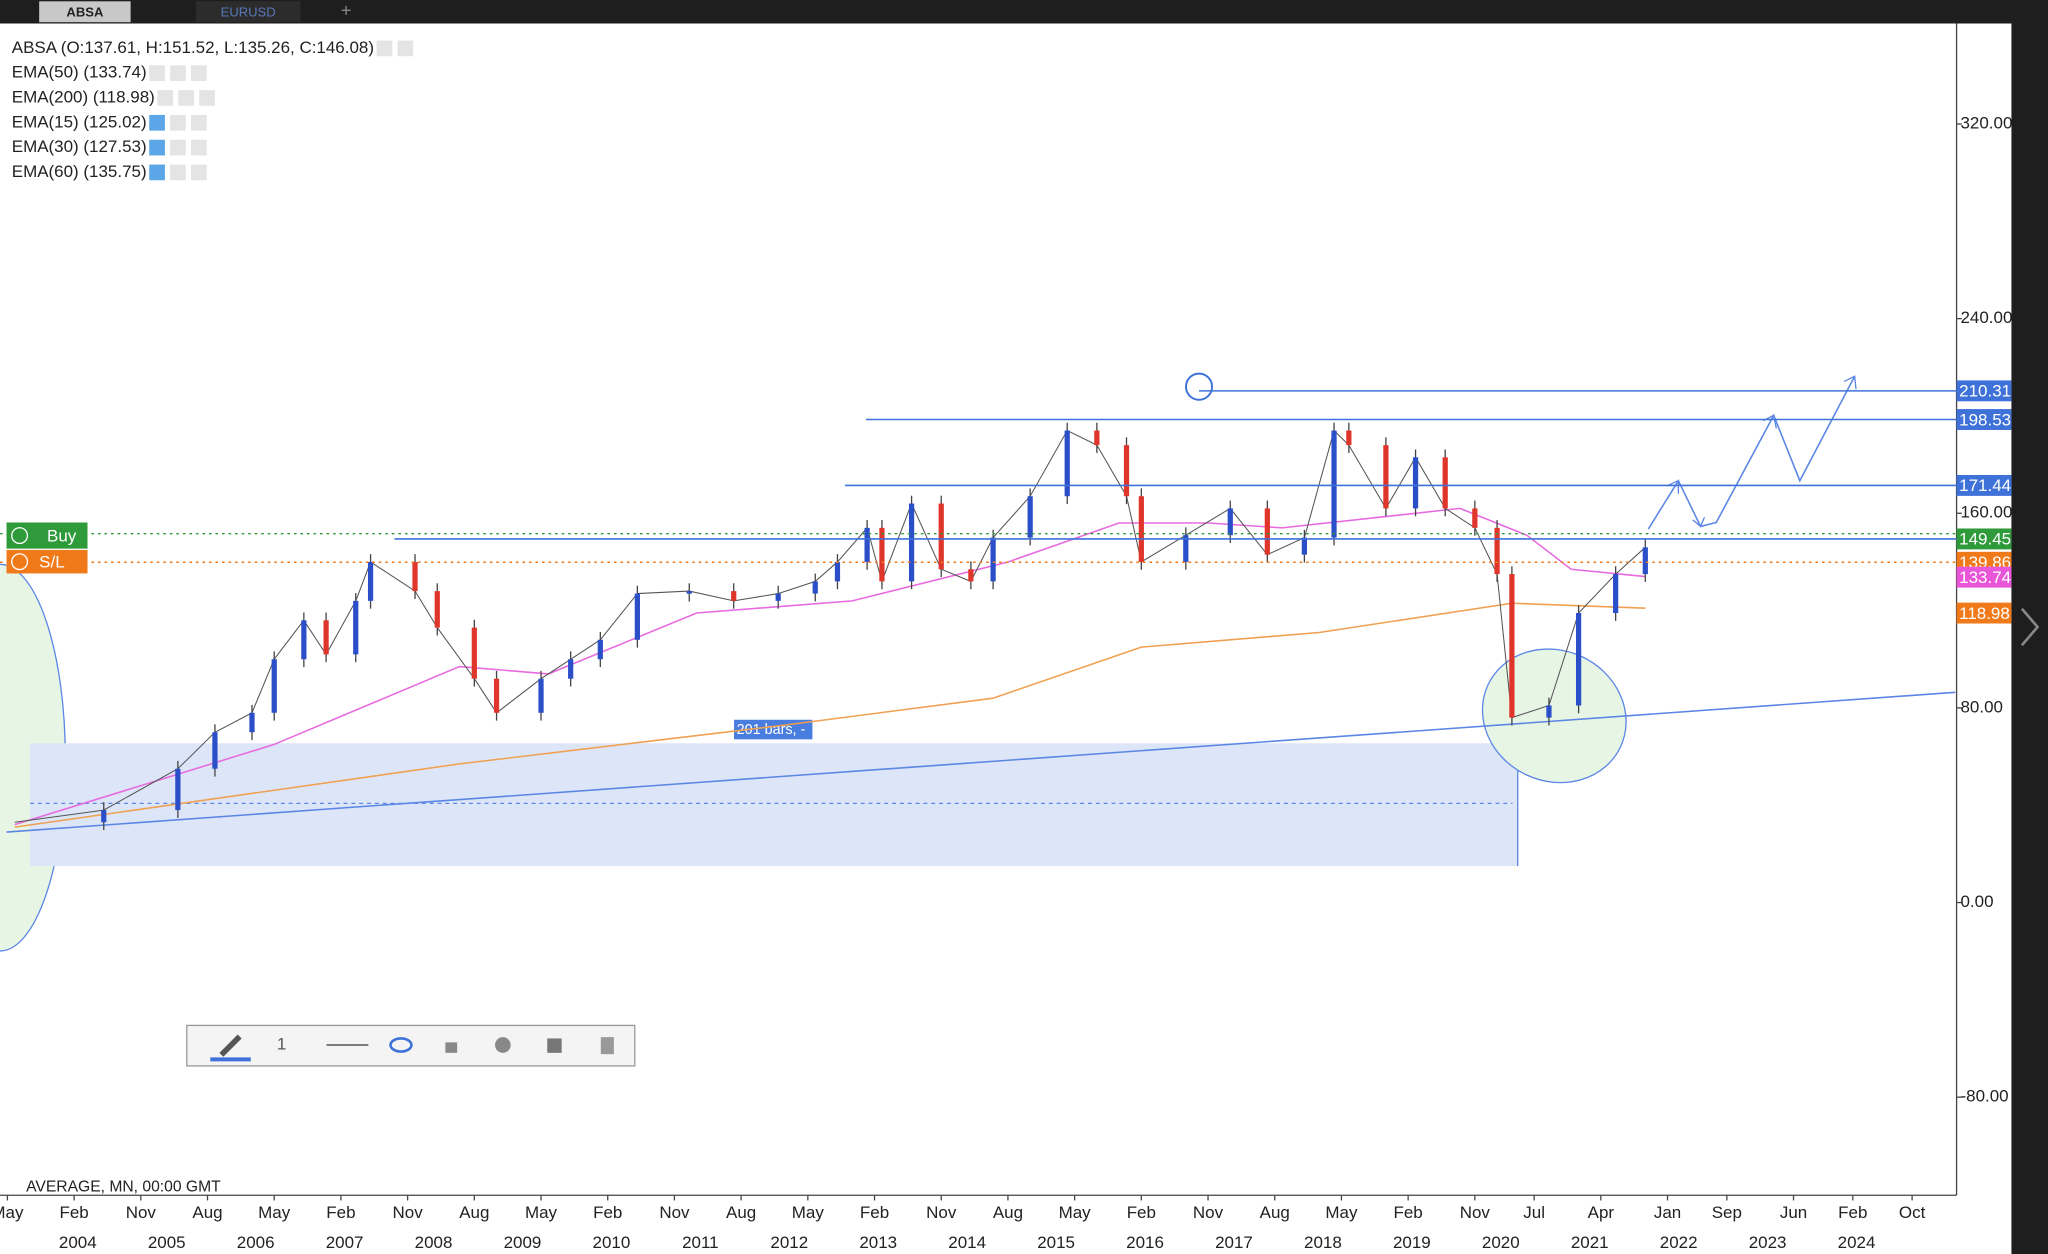 The height and width of the screenshot is (1254, 2048). What do you see at coordinates (51, 561) in the screenshot?
I see `sl-label: S/L` at bounding box center [51, 561].